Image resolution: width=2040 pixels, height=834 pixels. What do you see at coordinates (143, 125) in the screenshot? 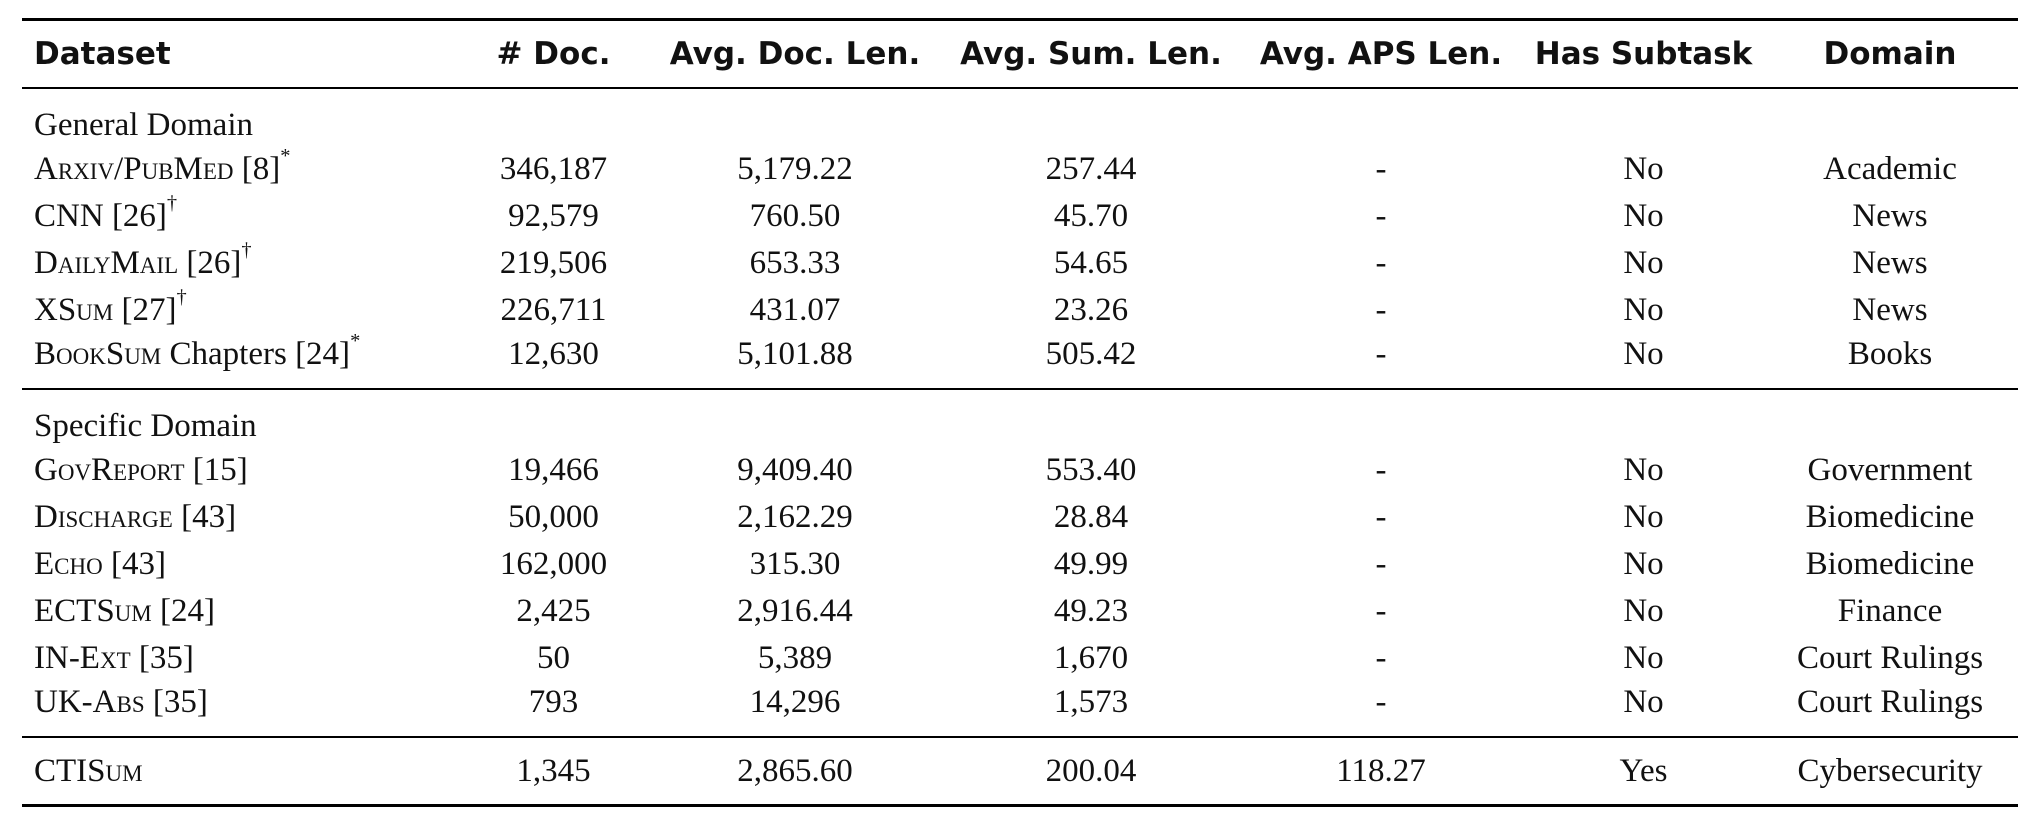
I see `section-title: General Domain` at bounding box center [143, 125].